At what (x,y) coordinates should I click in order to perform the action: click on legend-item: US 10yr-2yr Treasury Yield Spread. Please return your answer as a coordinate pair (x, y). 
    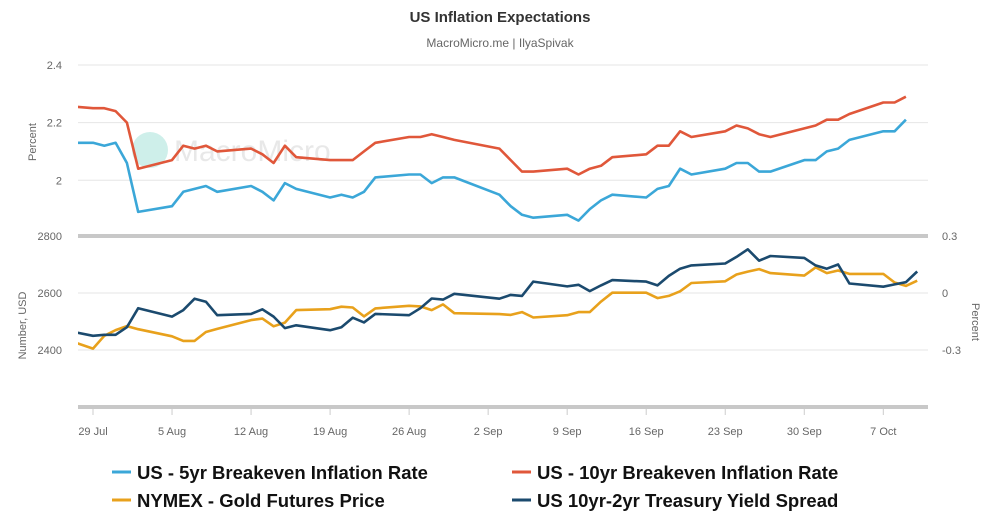
    Looking at the image, I should click on (675, 500).